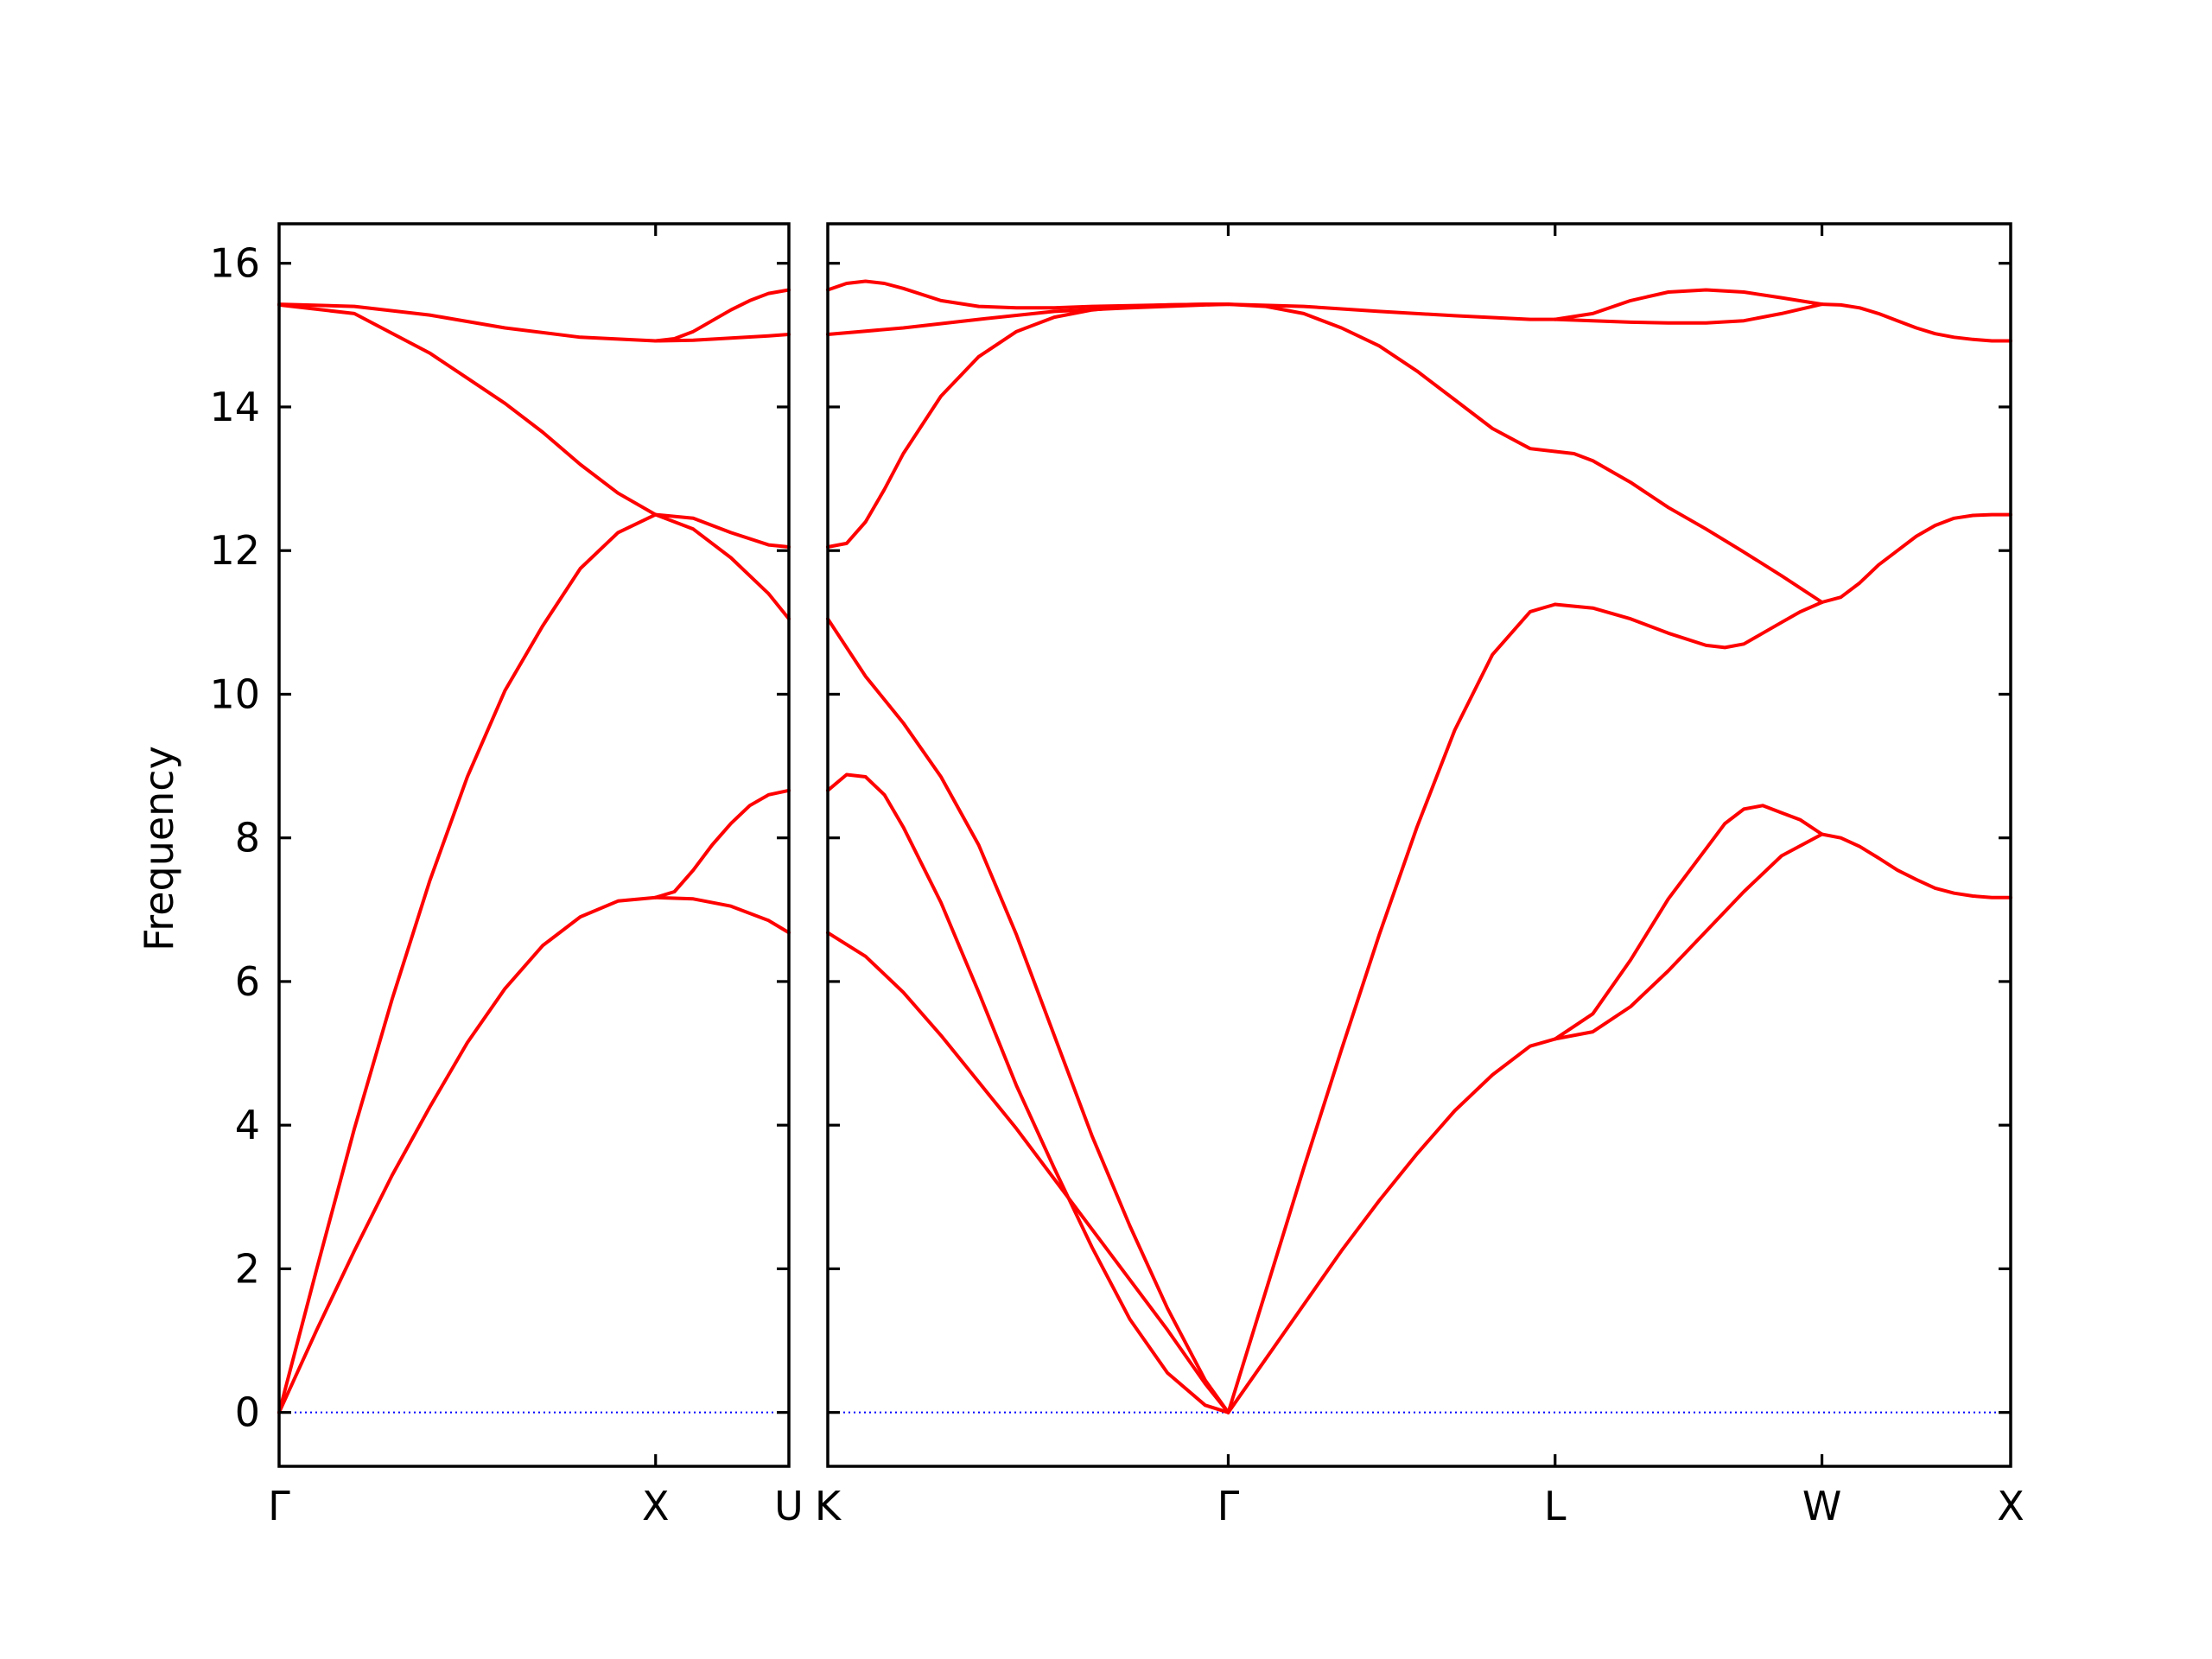 The height and width of the screenshot is (1659, 2212). What do you see at coordinates (247, 1268) in the screenshot?
I see `y-tick-label: 2` at bounding box center [247, 1268].